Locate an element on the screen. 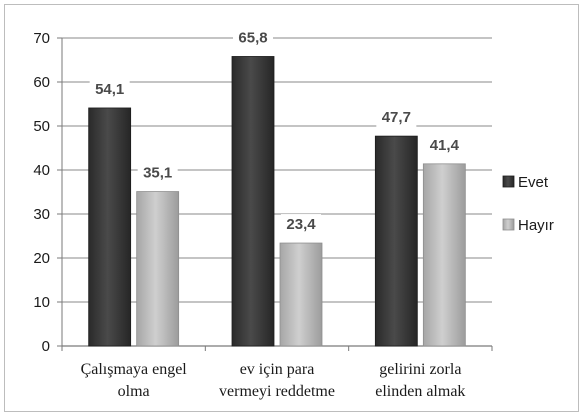  category-label: gelirini zorla elinden almak is located at coordinates (420, 380).